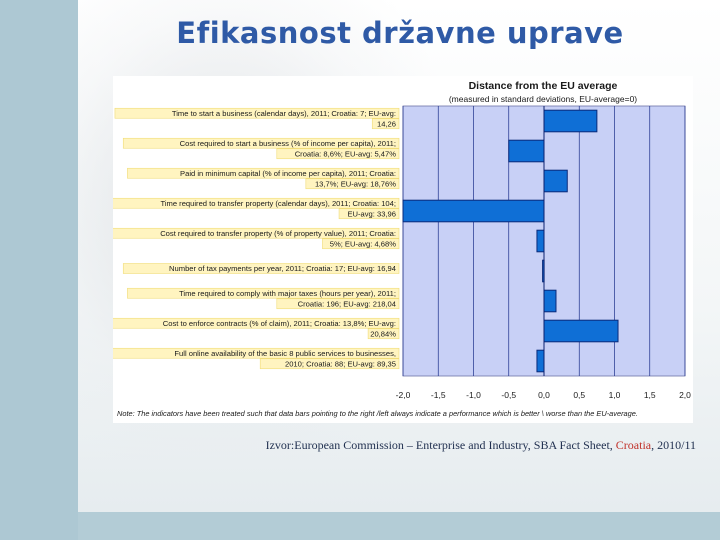 This screenshot has width=720, height=540. What do you see at coordinates (400, 33) in the screenshot?
I see `slide-title: Efikasnost državne uprave` at bounding box center [400, 33].